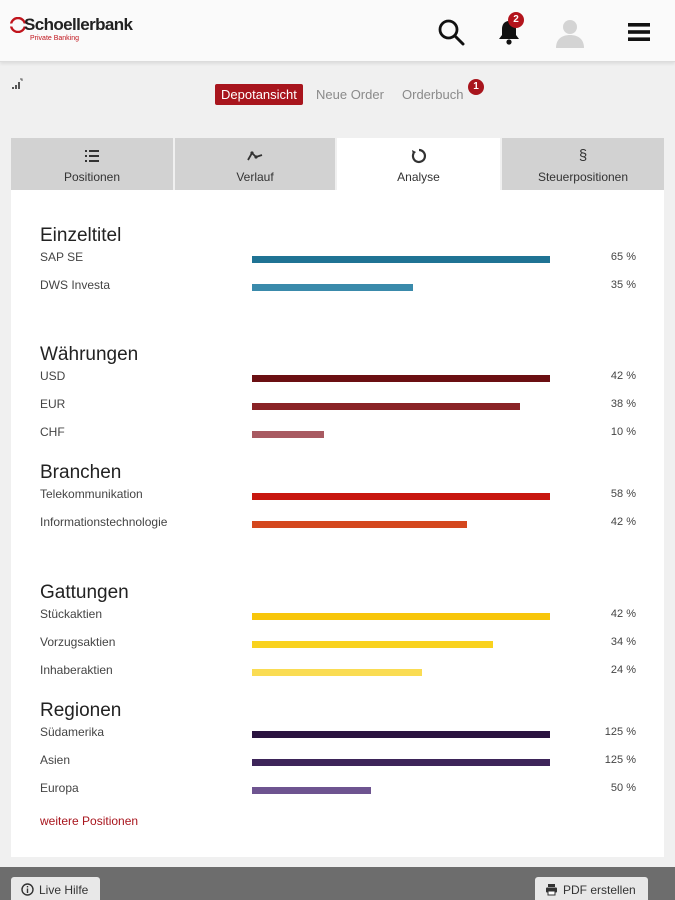 This screenshot has width=675, height=900. Describe the element at coordinates (17, 83) in the screenshot. I see `signal-icon` at that location.